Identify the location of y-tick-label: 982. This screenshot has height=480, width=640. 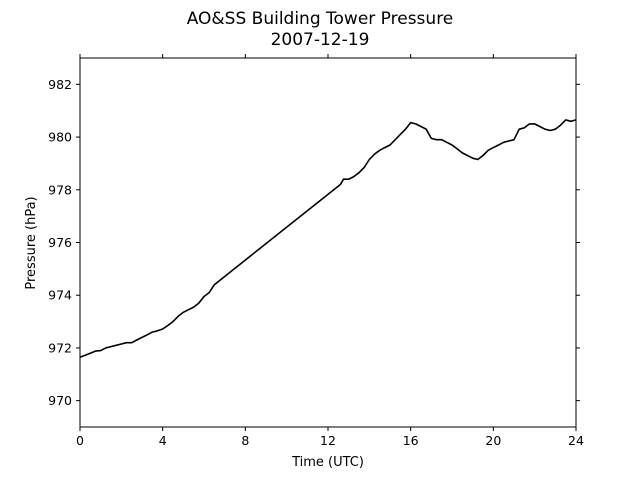
(60, 84).